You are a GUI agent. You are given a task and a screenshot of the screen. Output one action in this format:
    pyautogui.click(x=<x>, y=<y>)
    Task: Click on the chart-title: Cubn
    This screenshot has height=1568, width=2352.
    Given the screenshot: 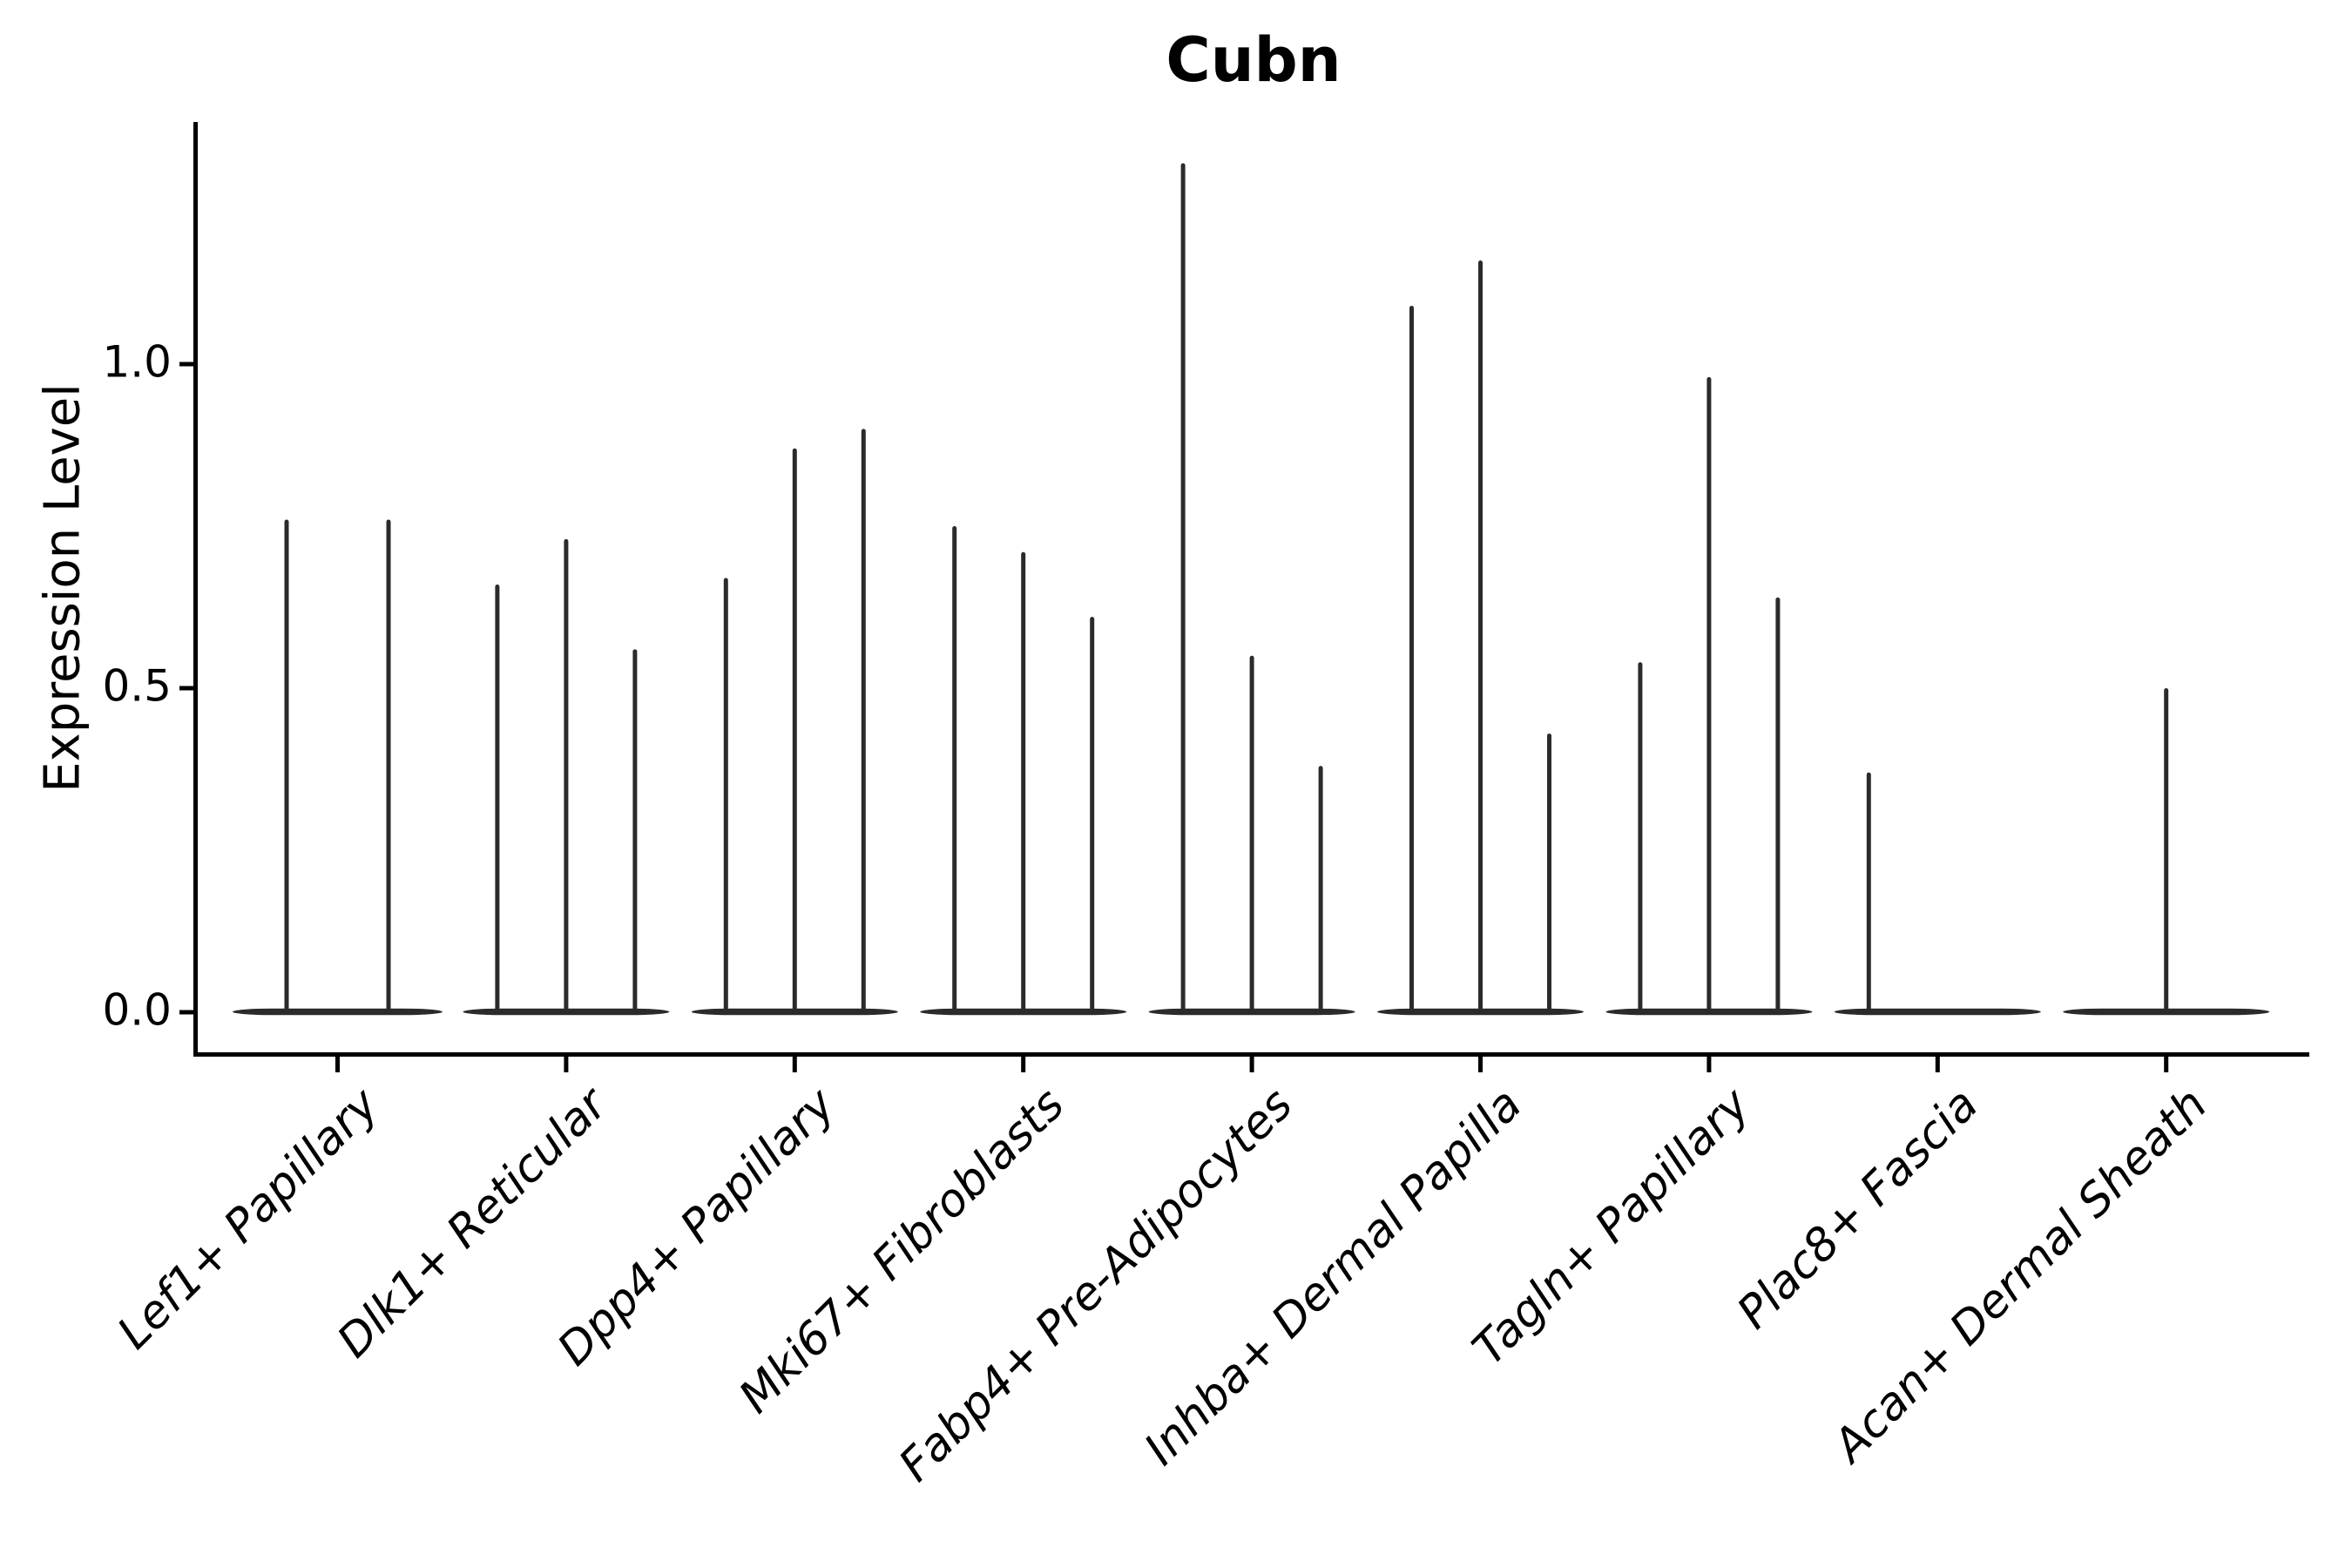 What is the action you would take?
    pyautogui.click(x=1254, y=60)
    